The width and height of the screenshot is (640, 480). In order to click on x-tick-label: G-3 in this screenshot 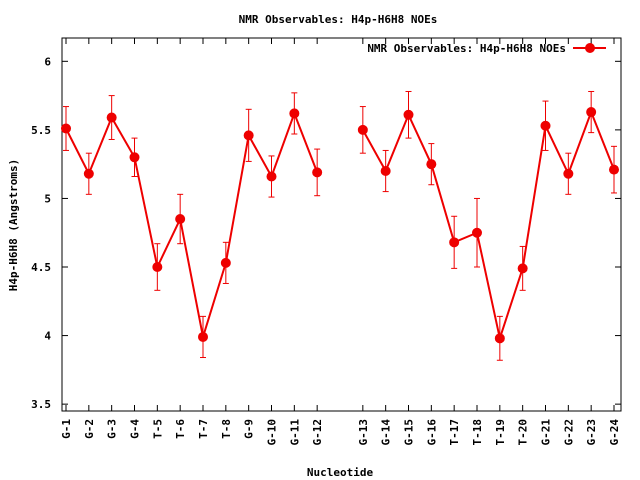, I will do `click(112, 429)`.